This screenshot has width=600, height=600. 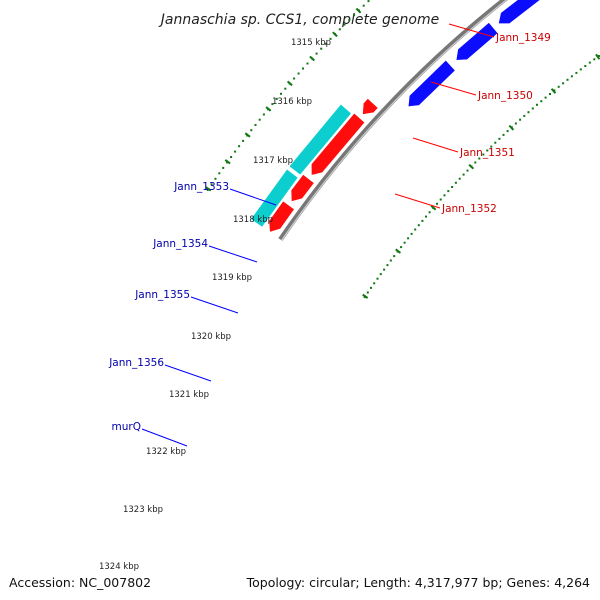 I want to click on tick-label-1315: 1315 kbp, so click(x=311, y=43).